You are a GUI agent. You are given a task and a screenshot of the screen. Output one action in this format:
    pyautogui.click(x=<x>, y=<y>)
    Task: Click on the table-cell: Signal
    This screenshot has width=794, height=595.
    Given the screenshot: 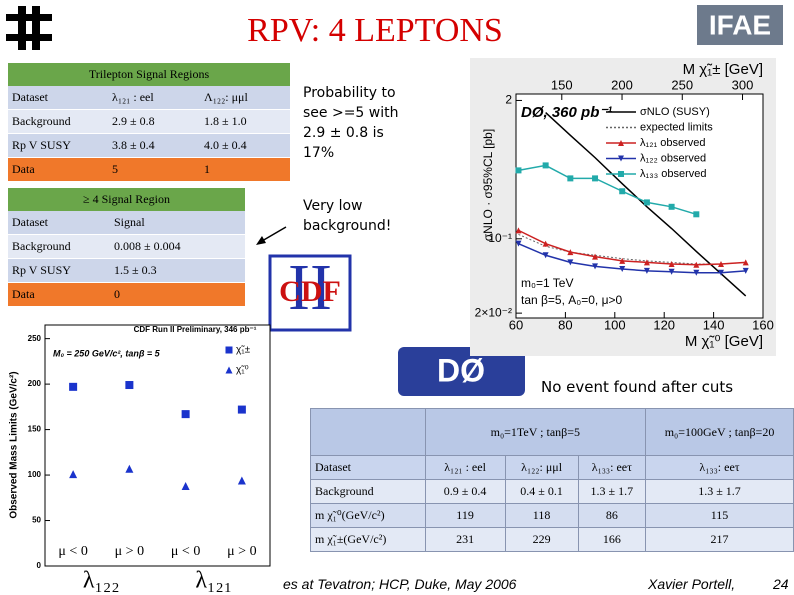 What is the action you would take?
    pyautogui.click(x=177, y=223)
    